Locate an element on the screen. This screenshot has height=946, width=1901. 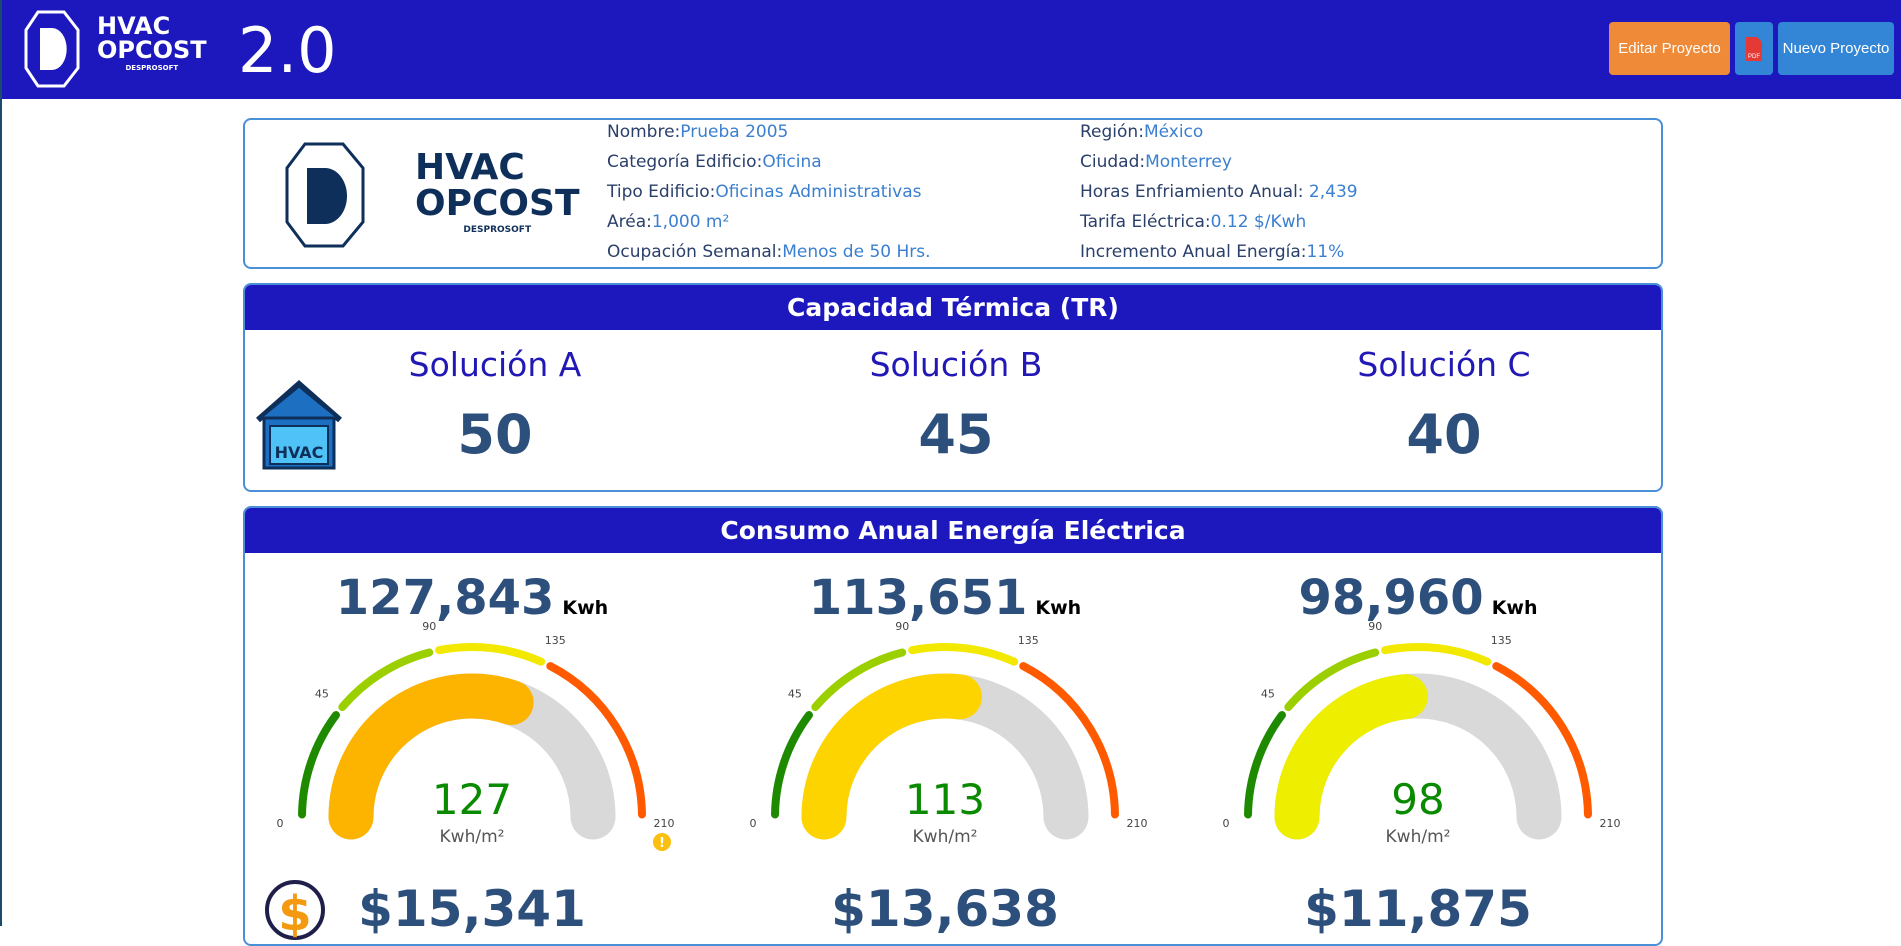
consumption-total-c: 98,960 Kwh is located at coordinates (1418, 598).